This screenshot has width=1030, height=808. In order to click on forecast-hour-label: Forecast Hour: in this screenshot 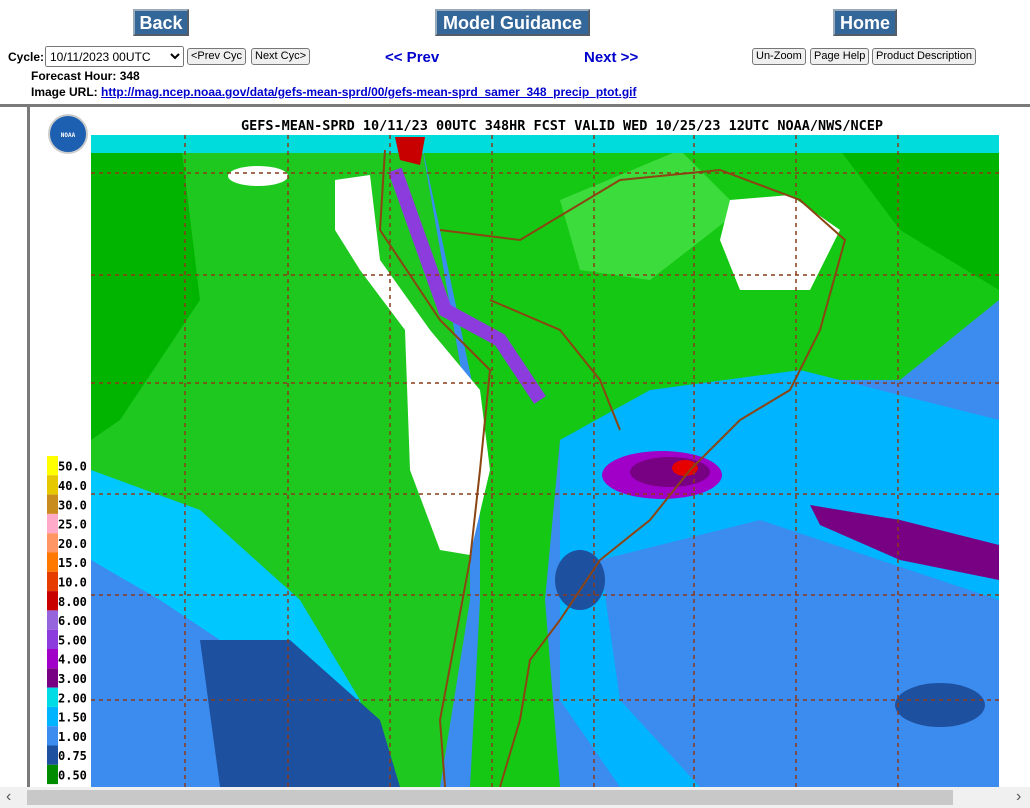, I will do `click(74, 76)`.